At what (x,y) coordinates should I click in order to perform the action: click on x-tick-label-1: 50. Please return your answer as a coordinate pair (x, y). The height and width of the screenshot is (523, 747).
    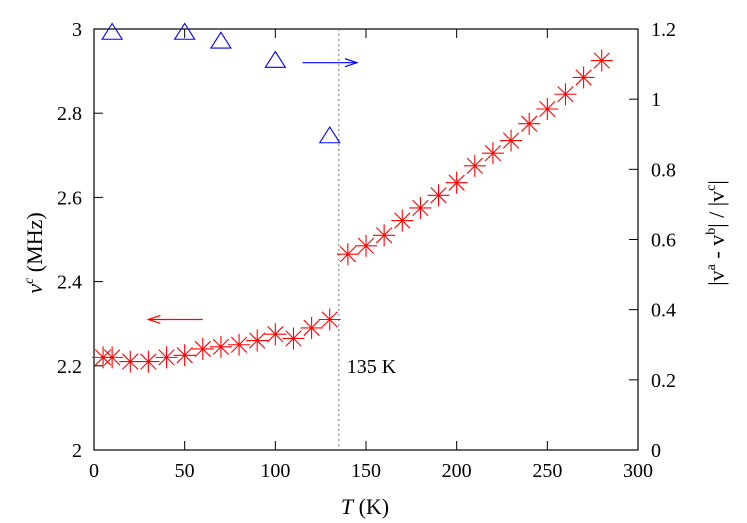
    Looking at the image, I should click on (185, 471).